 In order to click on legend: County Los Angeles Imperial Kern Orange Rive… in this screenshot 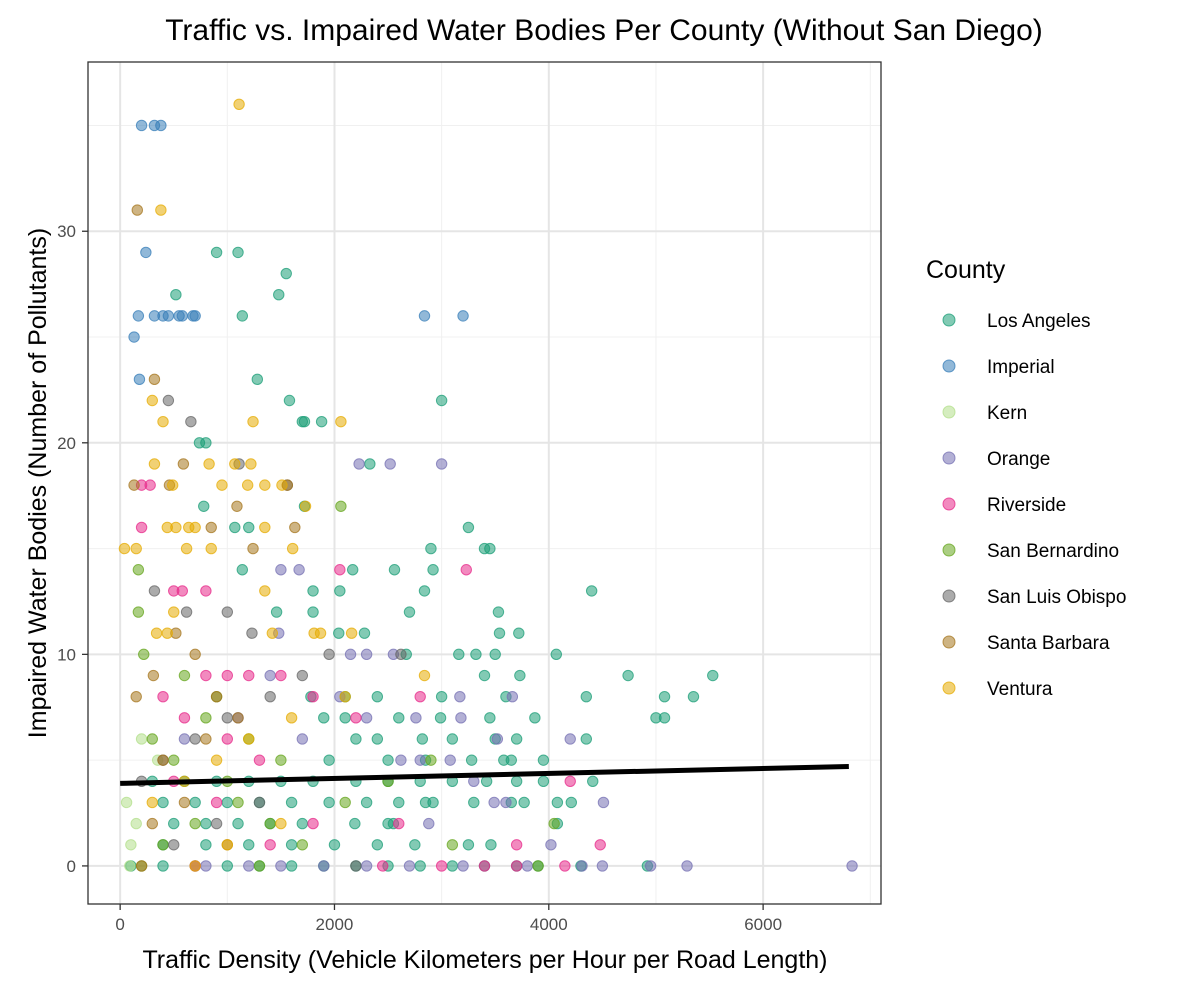, I will do `click(1026, 478)`.